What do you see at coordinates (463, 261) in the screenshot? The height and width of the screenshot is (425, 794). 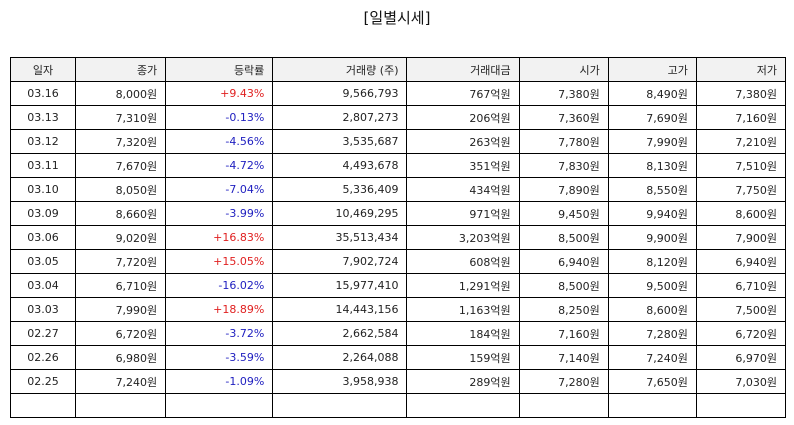 I see `cell-amount: 608억원` at bounding box center [463, 261].